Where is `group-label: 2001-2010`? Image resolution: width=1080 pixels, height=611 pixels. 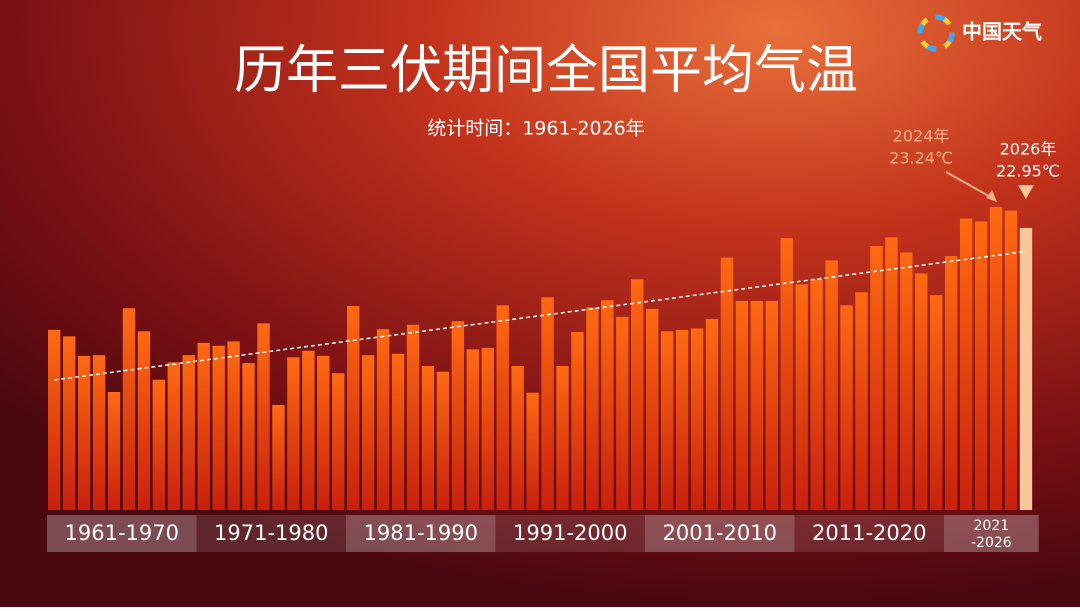 group-label: 2001-2010 is located at coordinates (720, 533).